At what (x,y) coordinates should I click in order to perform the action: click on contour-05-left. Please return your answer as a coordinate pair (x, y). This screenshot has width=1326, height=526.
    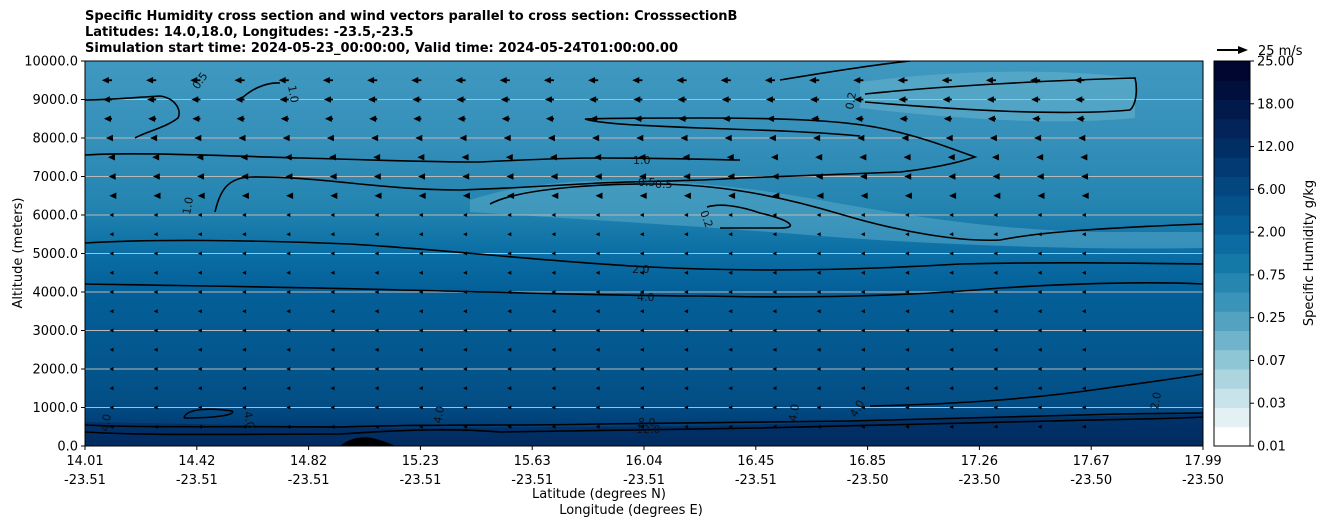
    Looking at the image, I should click on (132, 117).